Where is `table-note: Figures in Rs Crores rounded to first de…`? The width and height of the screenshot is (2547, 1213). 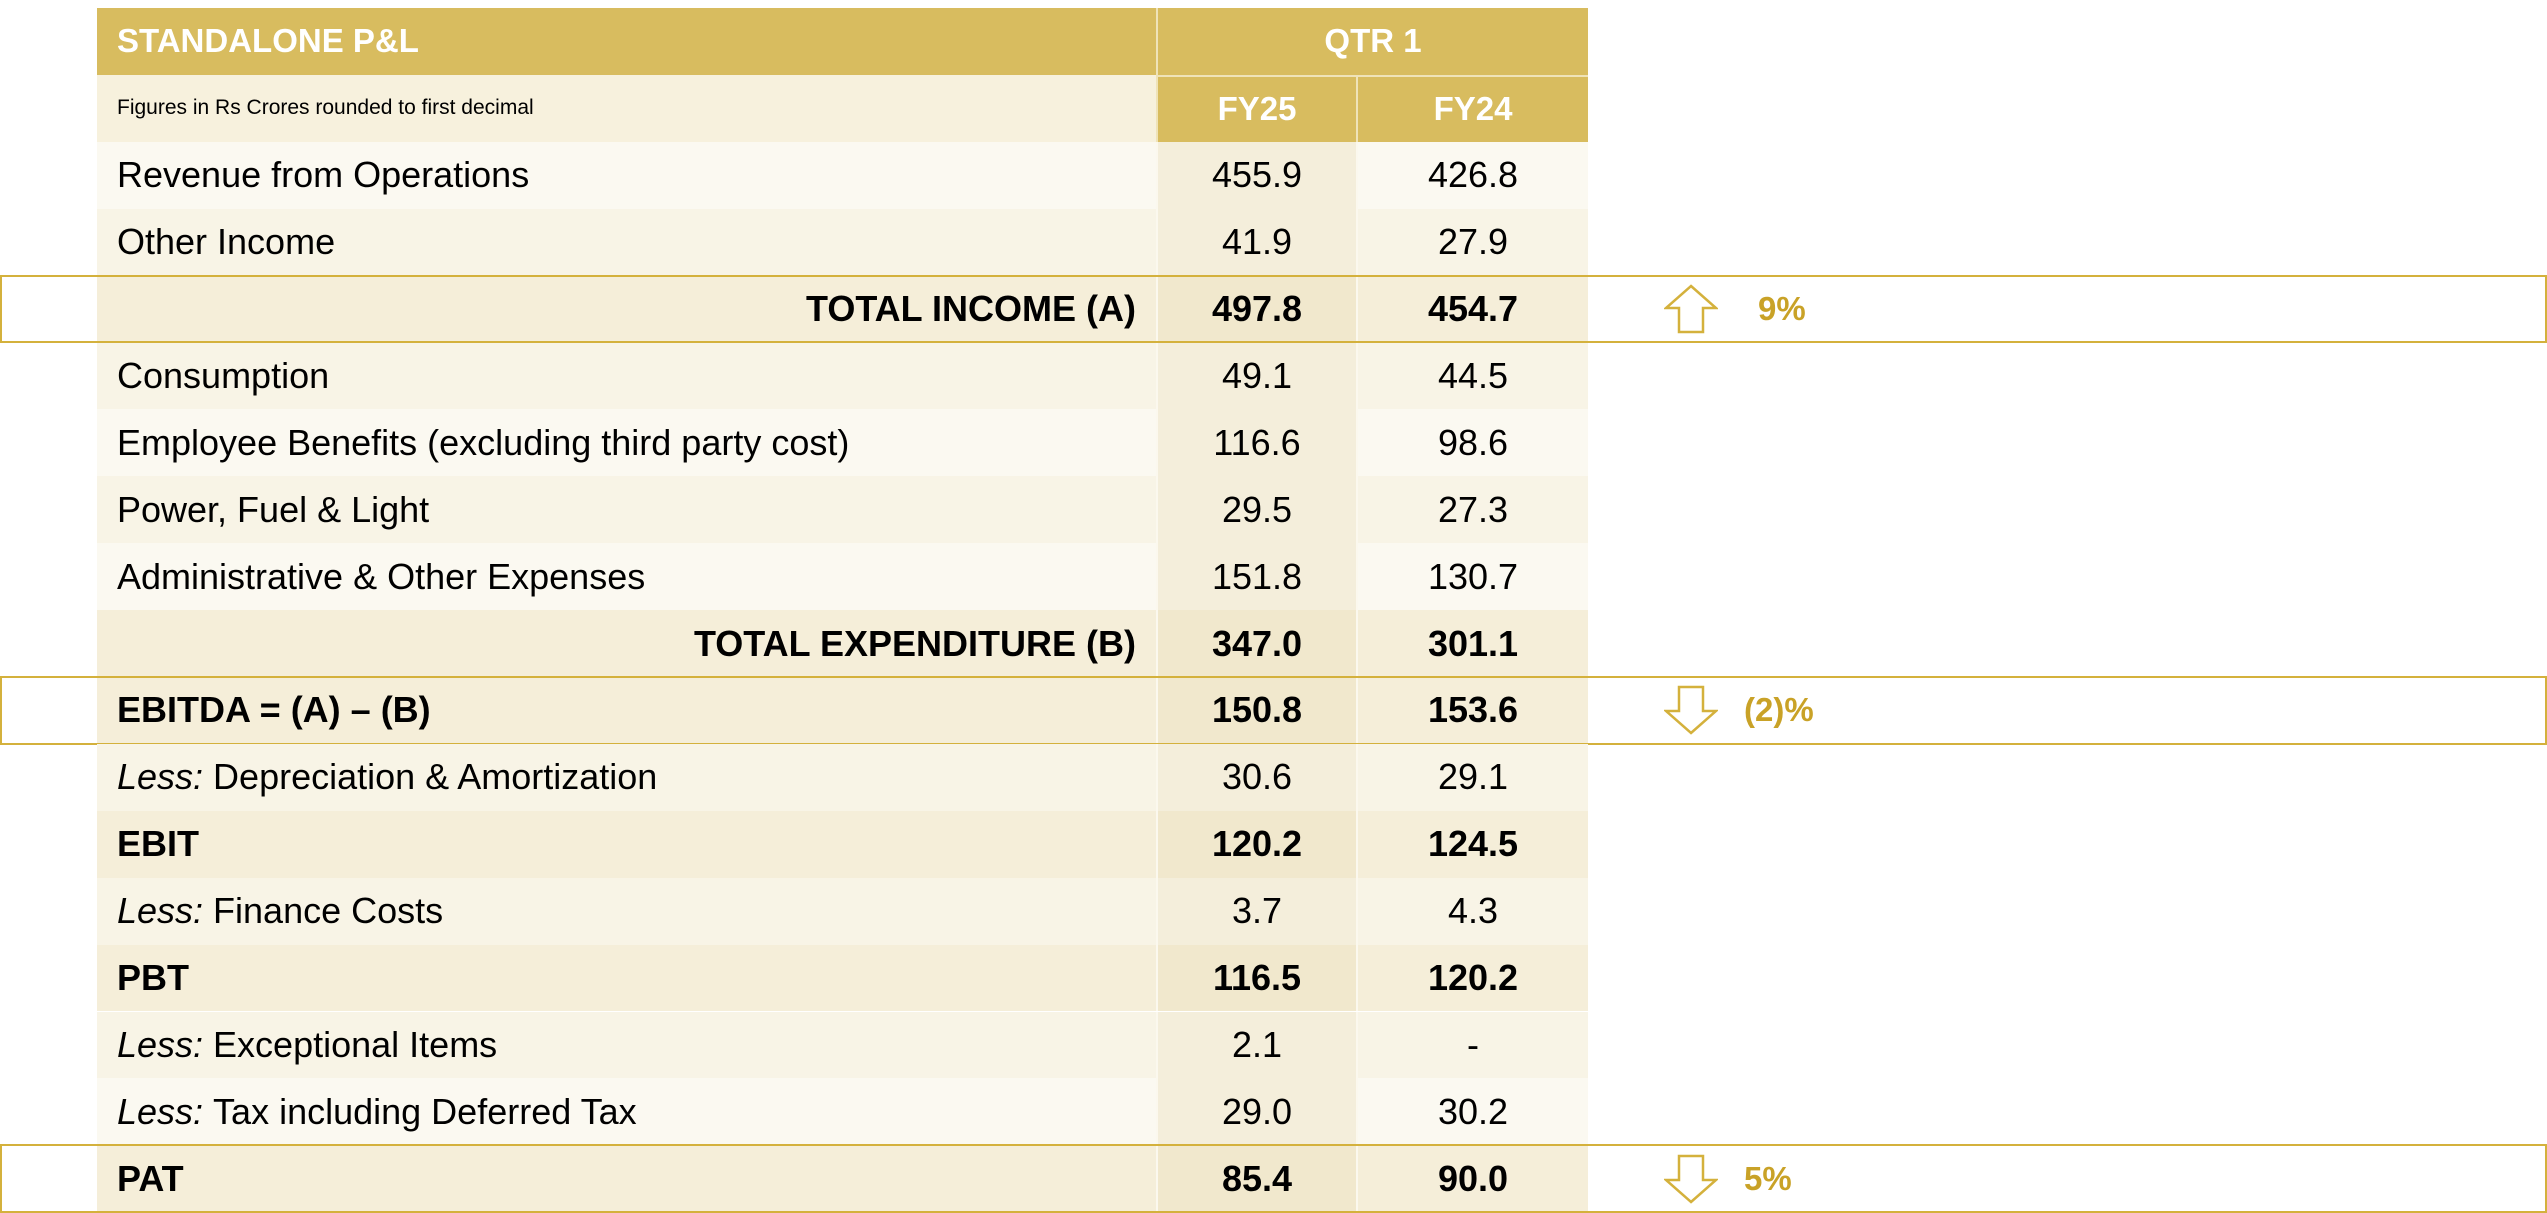 table-note: Figures in Rs Crores rounded to first de… is located at coordinates (626, 108).